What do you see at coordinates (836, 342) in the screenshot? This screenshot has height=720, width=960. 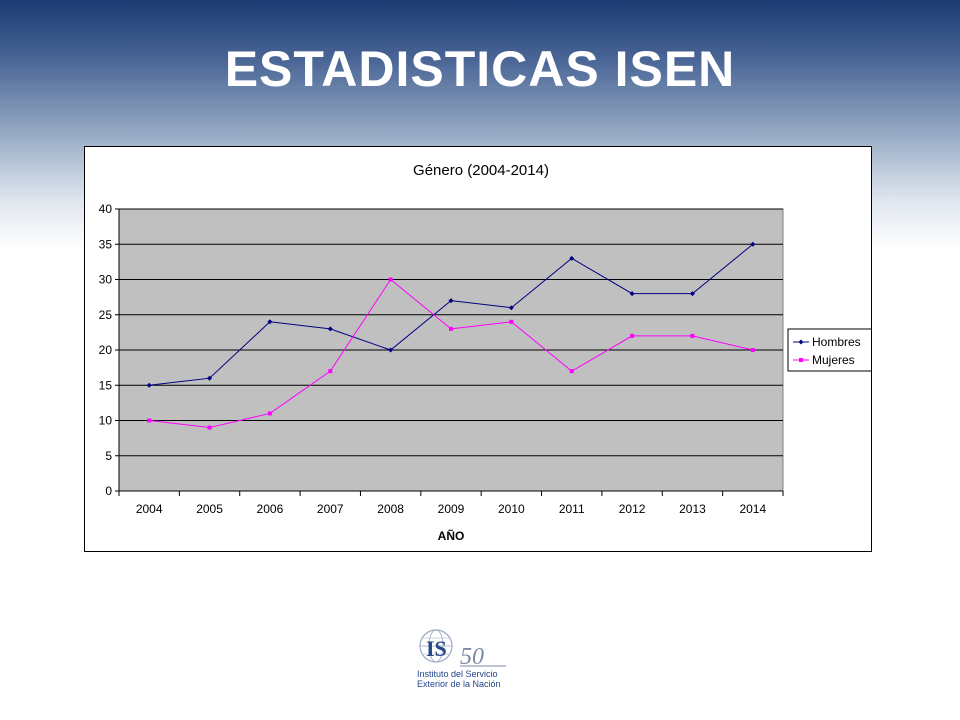 I see `legend-label-hombres: Hombres` at bounding box center [836, 342].